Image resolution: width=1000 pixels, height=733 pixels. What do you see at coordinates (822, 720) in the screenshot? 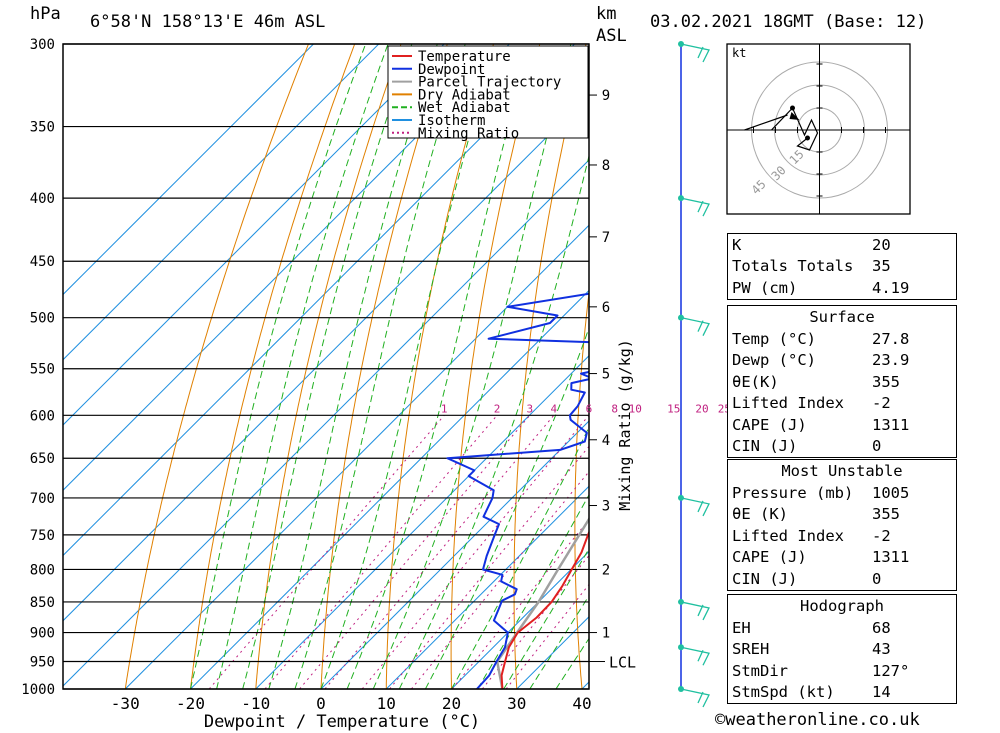
I see `site-link: weatheronline.co.uk` at bounding box center [822, 720].